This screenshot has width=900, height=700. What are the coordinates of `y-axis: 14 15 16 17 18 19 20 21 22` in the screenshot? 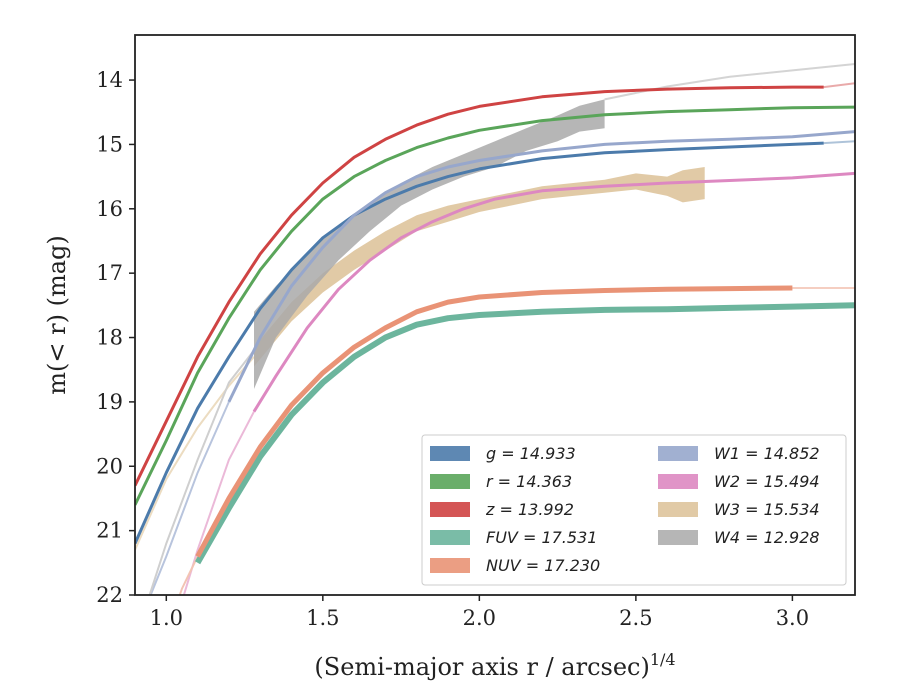 It's located at (115, 337).